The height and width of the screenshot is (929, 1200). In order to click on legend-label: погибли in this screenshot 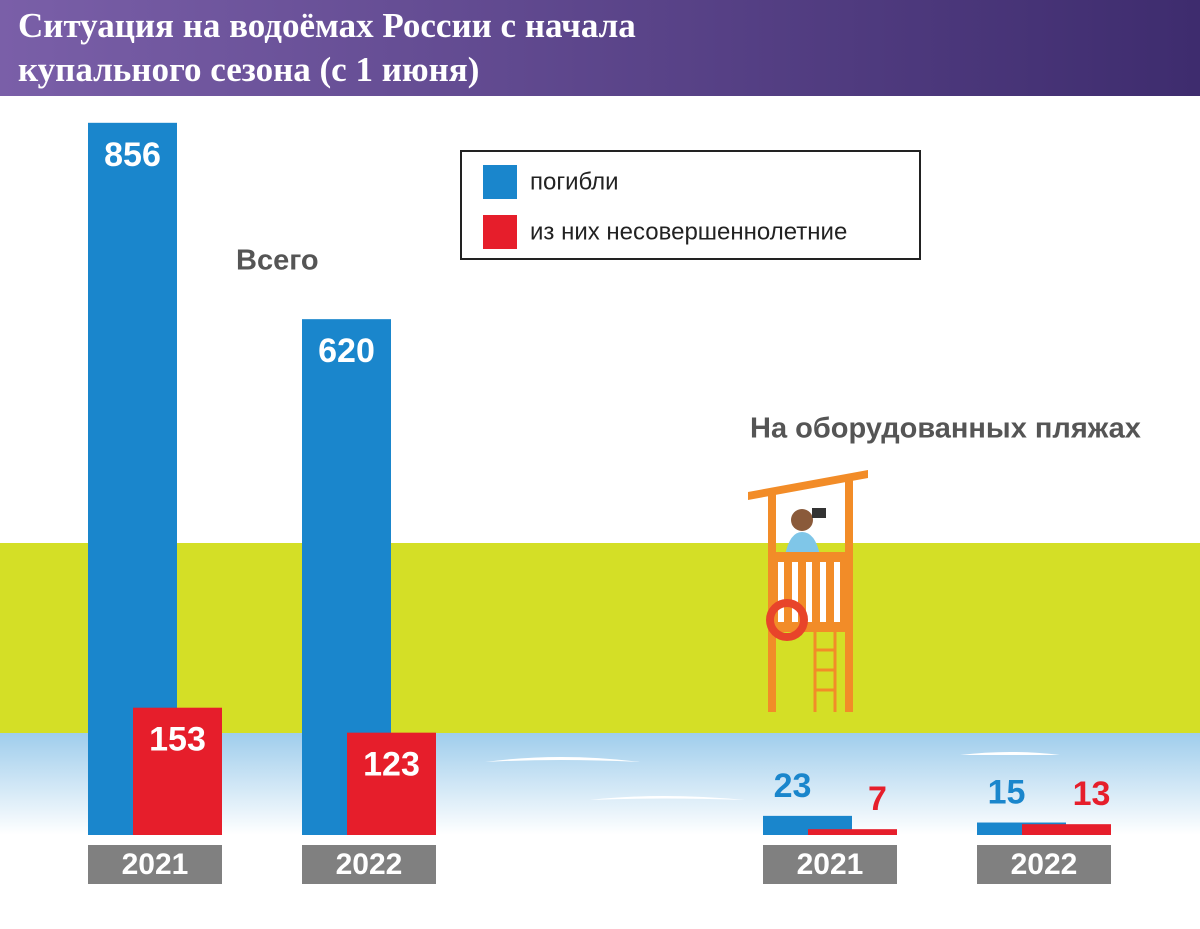, I will do `click(574, 181)`.